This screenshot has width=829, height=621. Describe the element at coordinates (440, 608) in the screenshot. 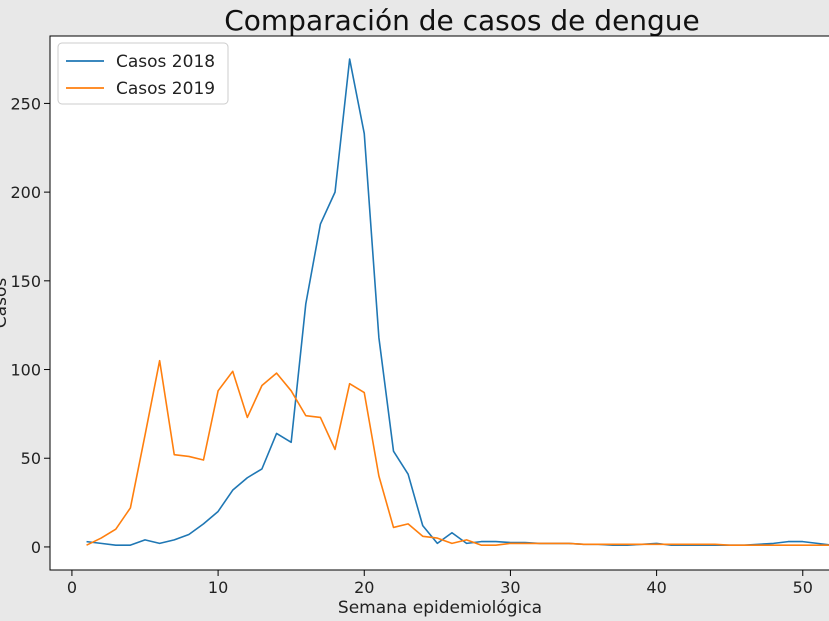

I see `x-axis-label: Semana epidemiológica` at that location.